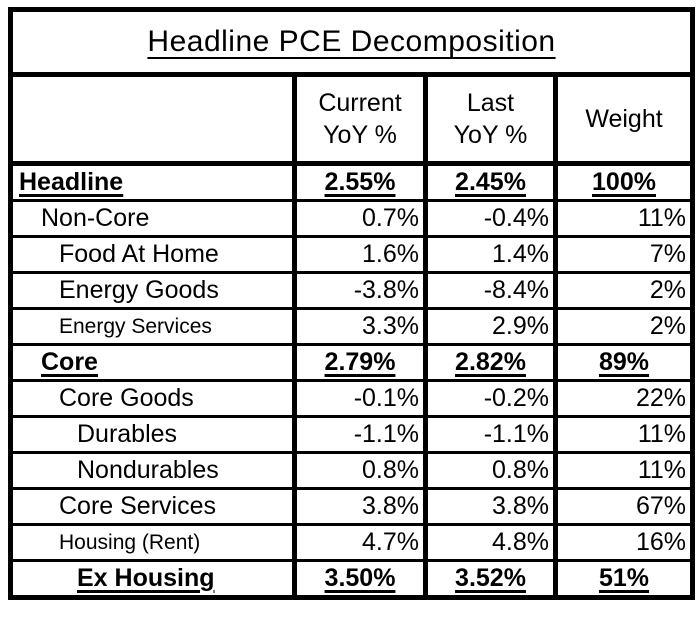 The height and width of the screenshot is (620, 698). I want to click on column-header-row: Current YoY % Last YoY % Weight, so click(352, 119).